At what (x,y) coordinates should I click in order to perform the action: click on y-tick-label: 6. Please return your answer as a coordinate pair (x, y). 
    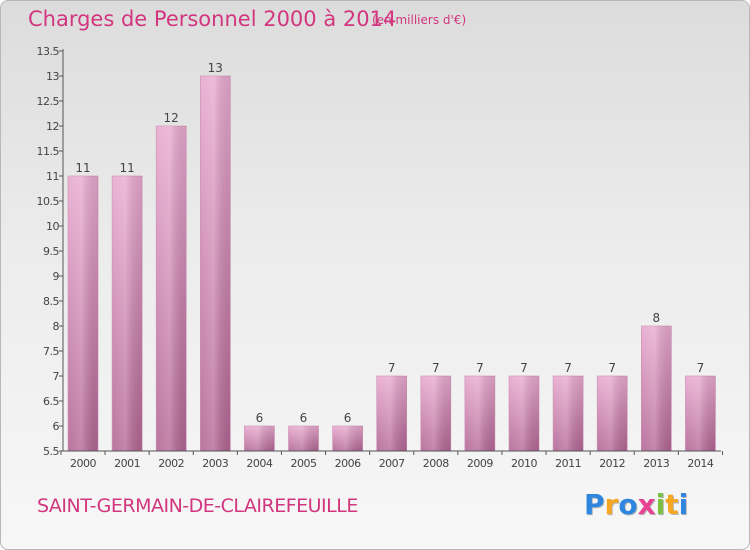
    Looking at the image, I should click on (56, 426).